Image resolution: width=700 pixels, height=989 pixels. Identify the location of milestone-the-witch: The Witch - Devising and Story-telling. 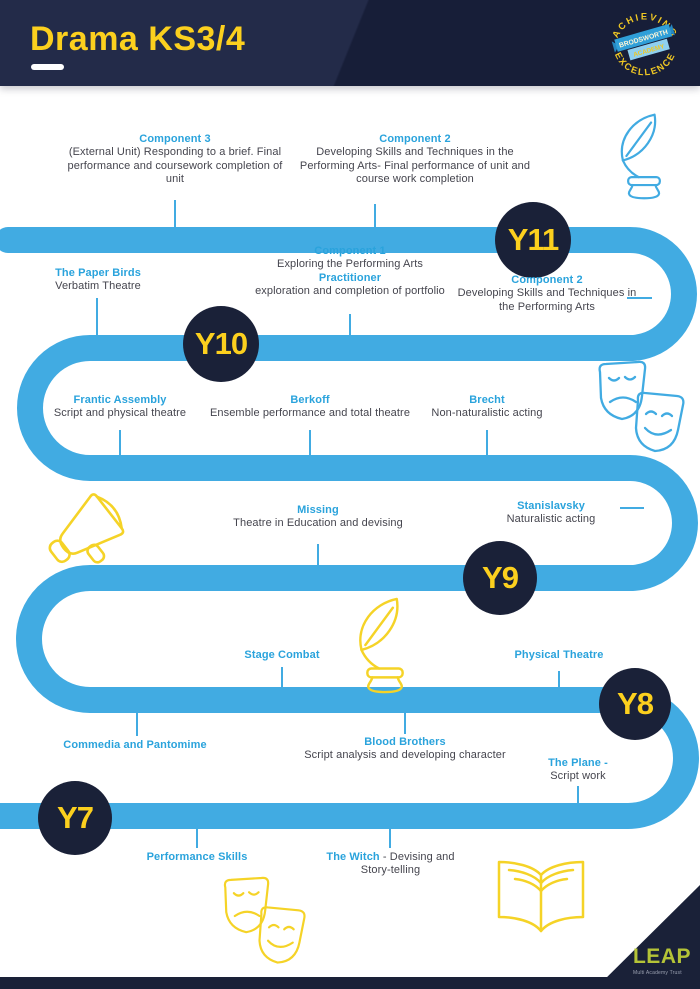
(390, 864).